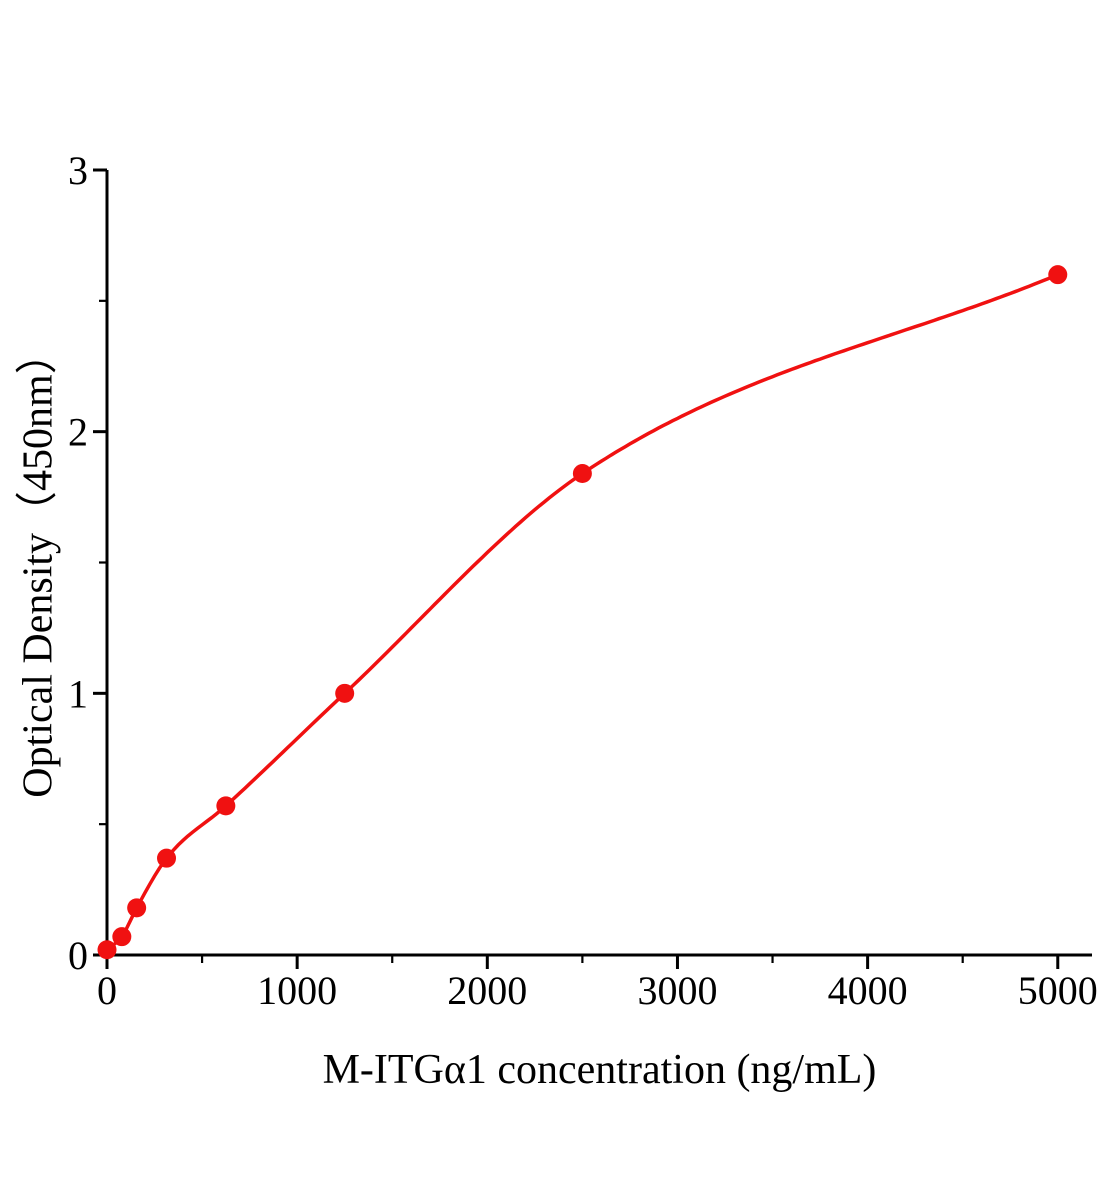  I want to click on x-tick-label: 0, so click(107, 990).